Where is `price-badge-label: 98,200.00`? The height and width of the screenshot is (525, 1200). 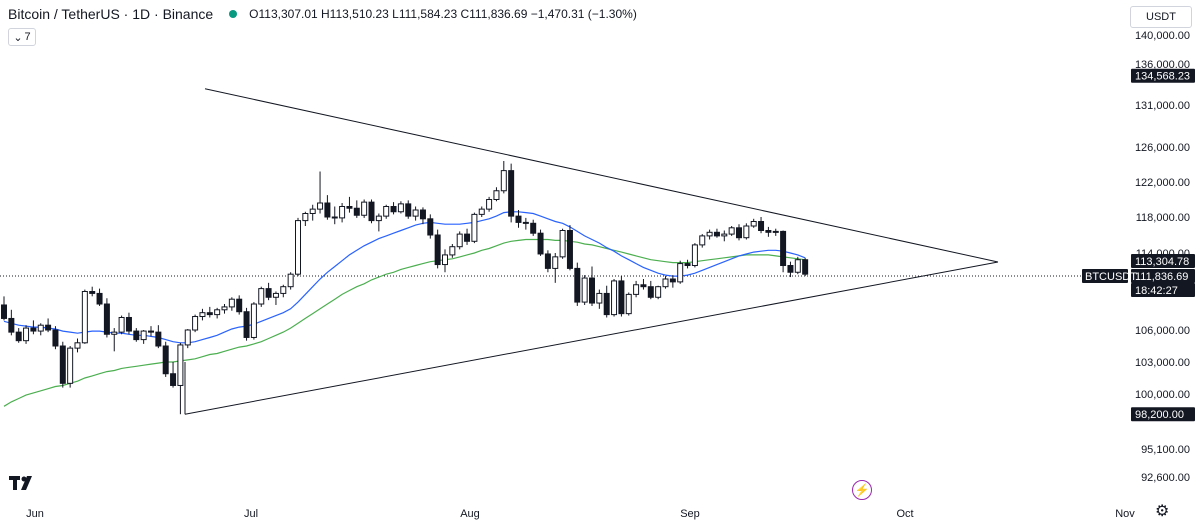 price-badge-label: 98,200.00 is located at coordinates (1159, 415).